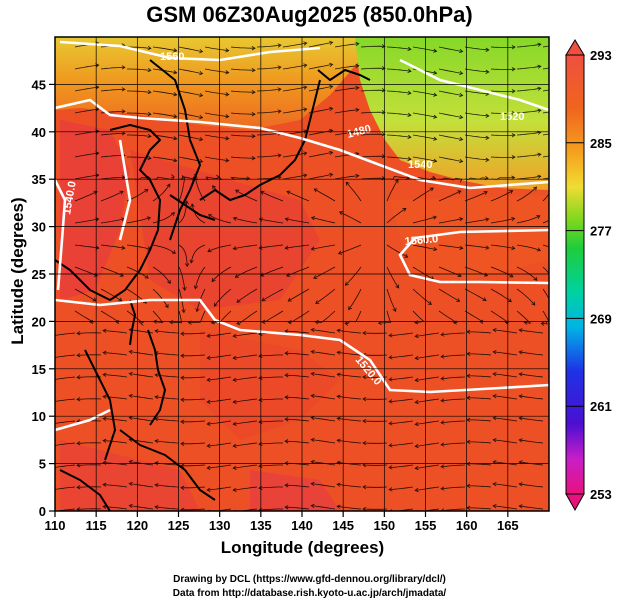 The width and height of the screenshot is (619, 605). I want to click on contour-label: 1560.0, so click(421, 240).